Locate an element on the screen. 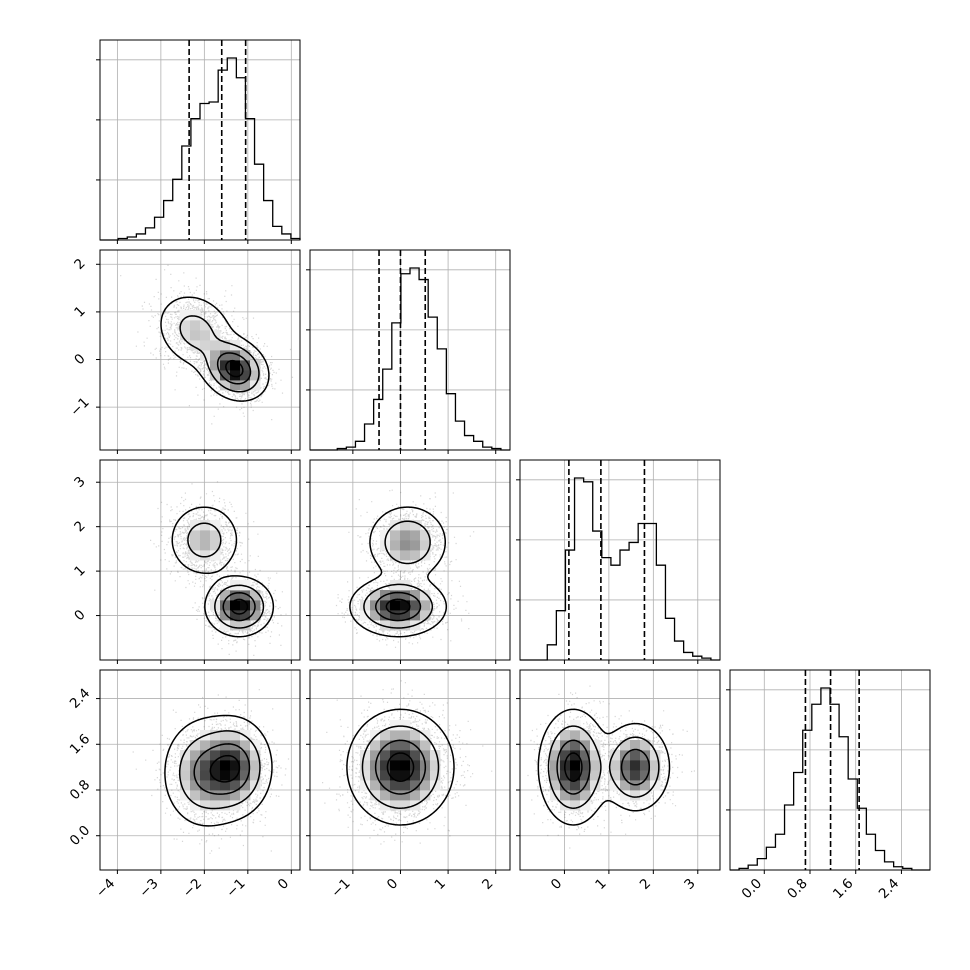 The width and height of the screenshot is (970, 970). y-tick-label: 2 is located at coordinates (79, 264).